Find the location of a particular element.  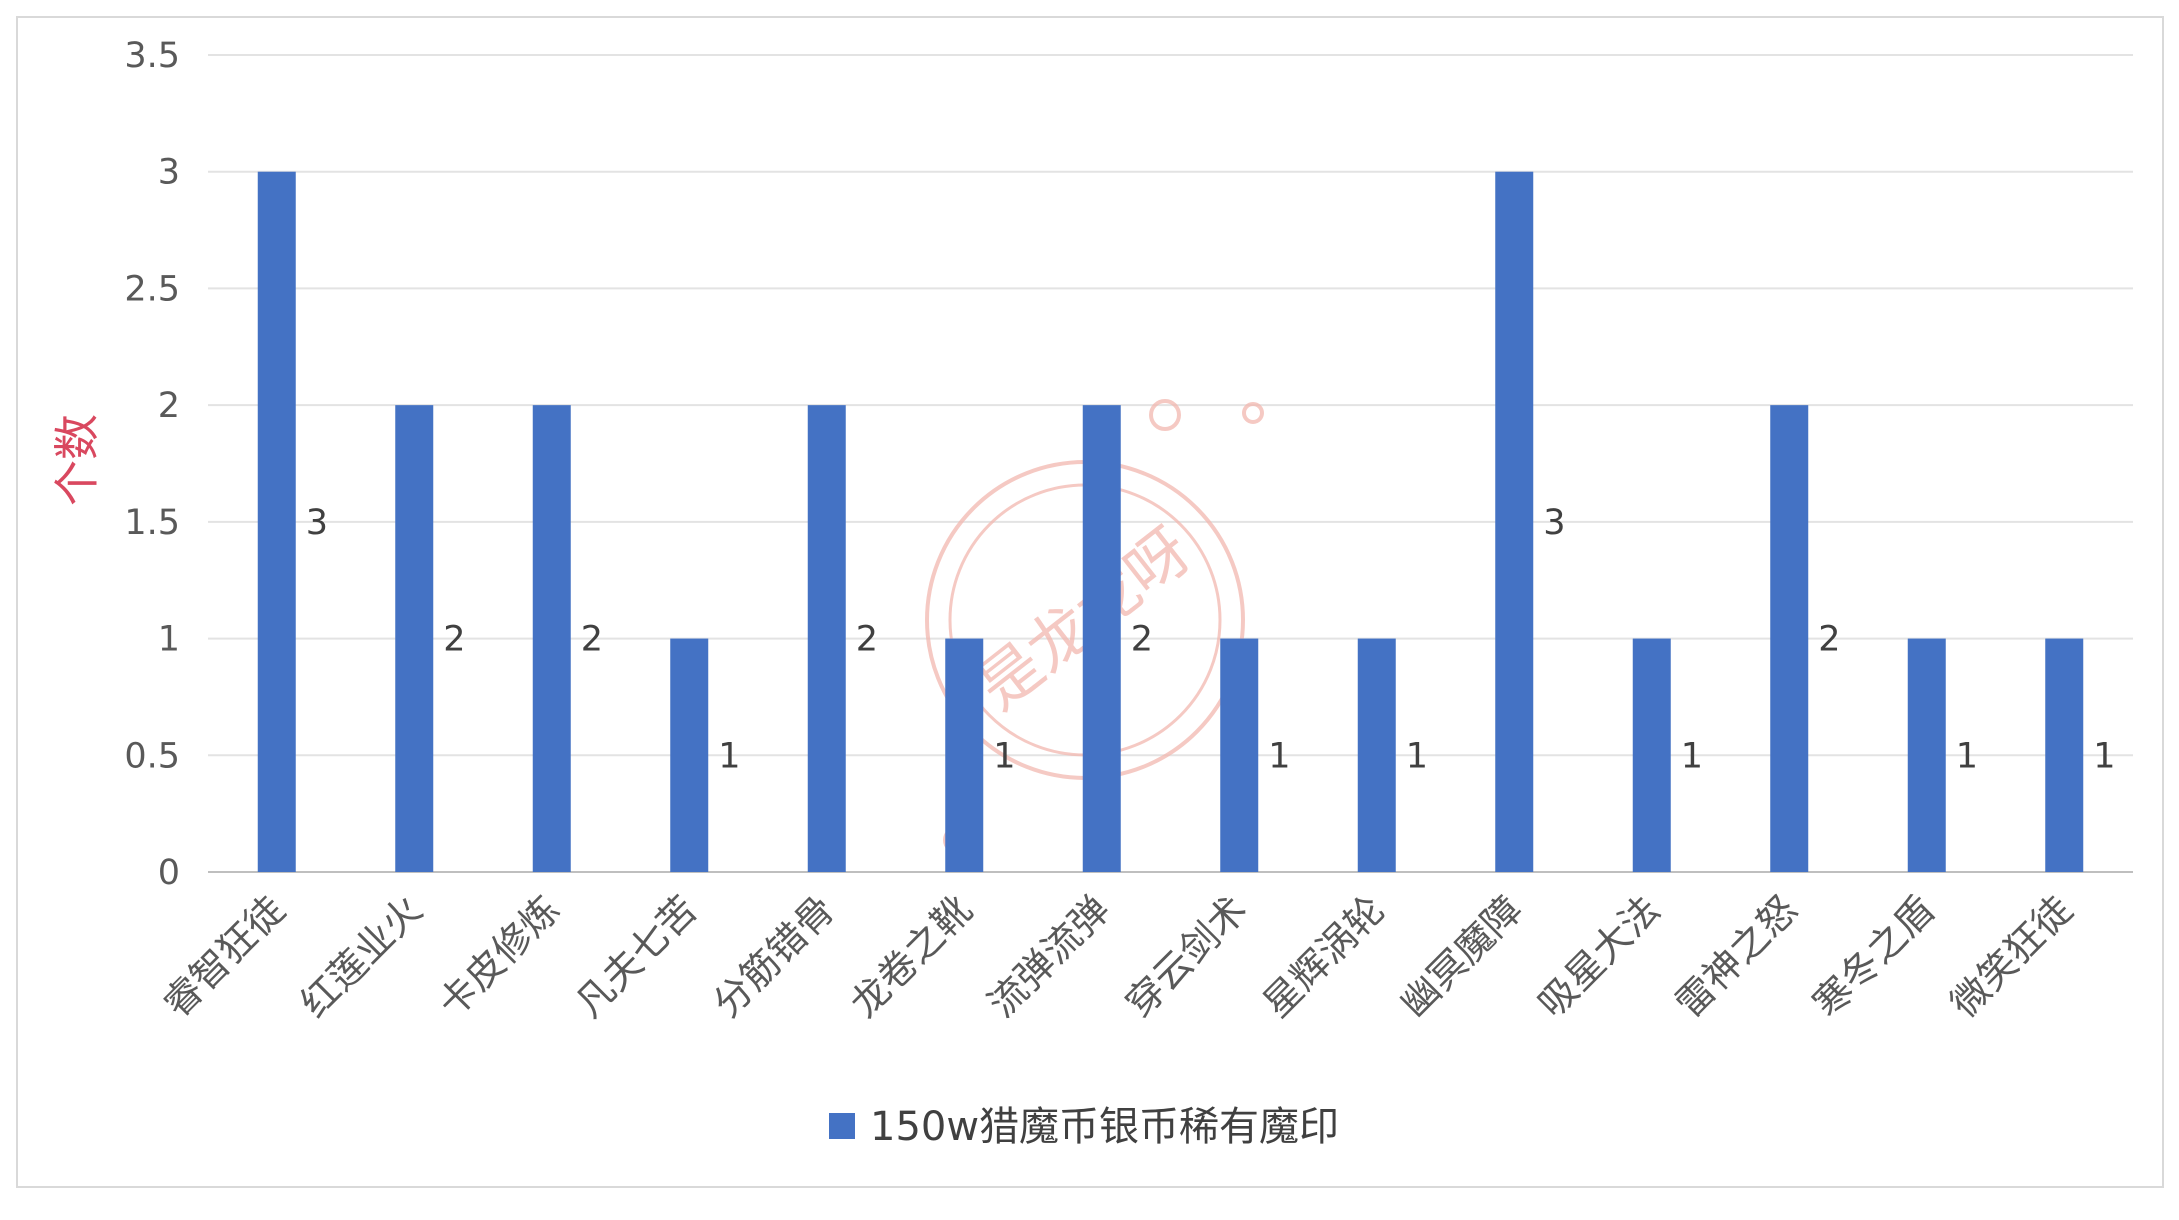

y-tick-label: 2 is located at coordinates (169, 406).